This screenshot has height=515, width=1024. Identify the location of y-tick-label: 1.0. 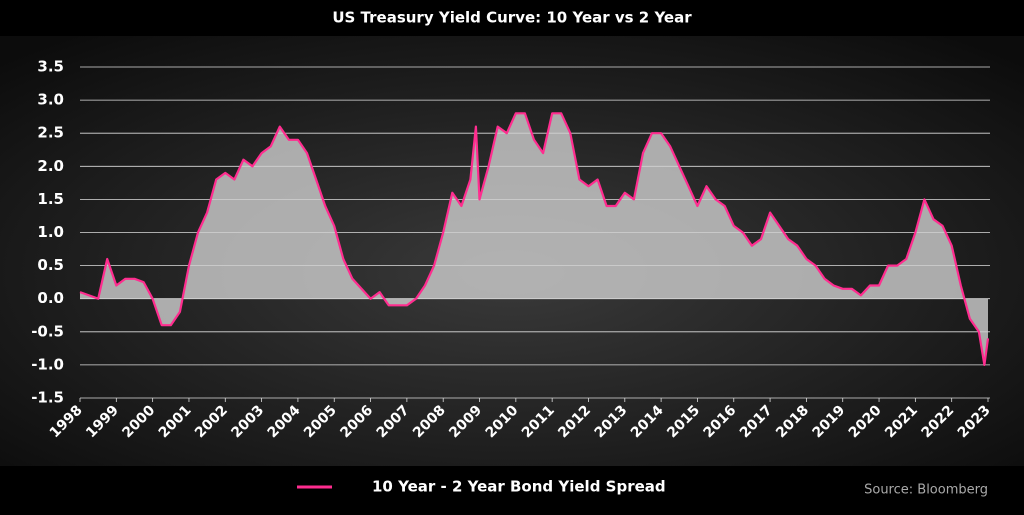
(50, 232).